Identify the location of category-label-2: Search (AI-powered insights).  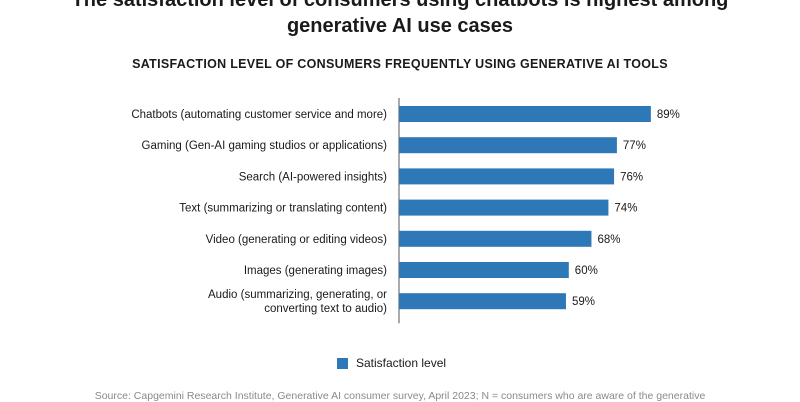
(313, 177).